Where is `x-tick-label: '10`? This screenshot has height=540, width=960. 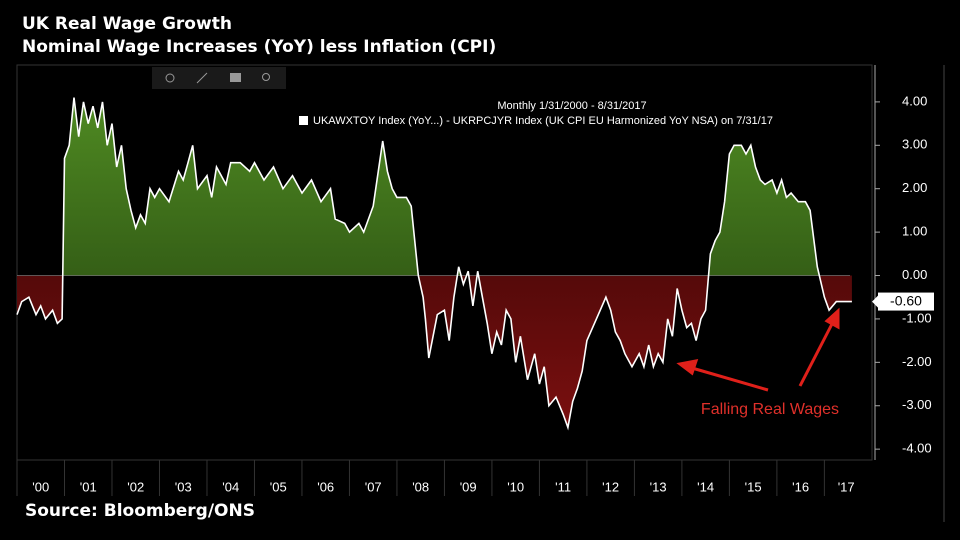
x-tick-label: '10 is located at coordinates (515, 486).